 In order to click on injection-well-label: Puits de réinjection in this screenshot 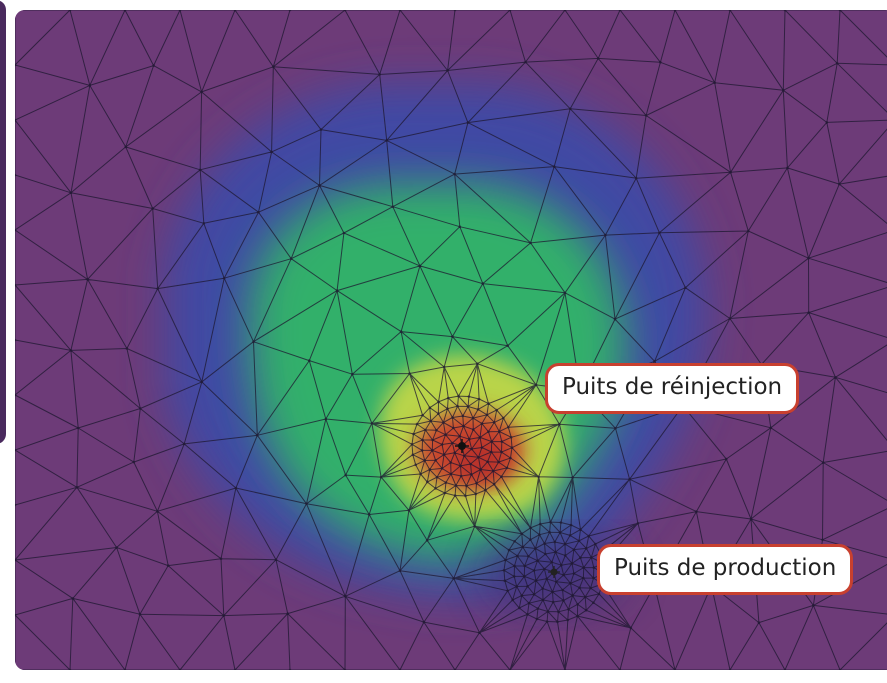, I will do `click(672, 388)`.